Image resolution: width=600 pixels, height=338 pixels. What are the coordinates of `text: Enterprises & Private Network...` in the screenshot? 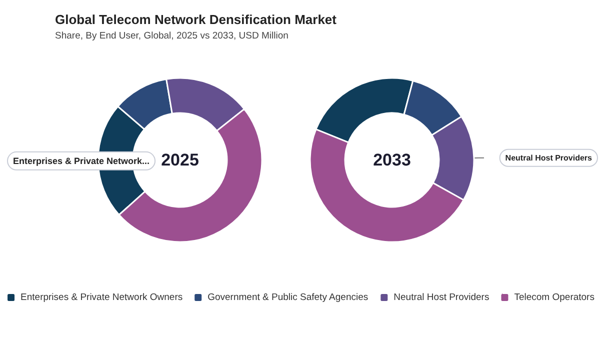 It's located at (81, 161).